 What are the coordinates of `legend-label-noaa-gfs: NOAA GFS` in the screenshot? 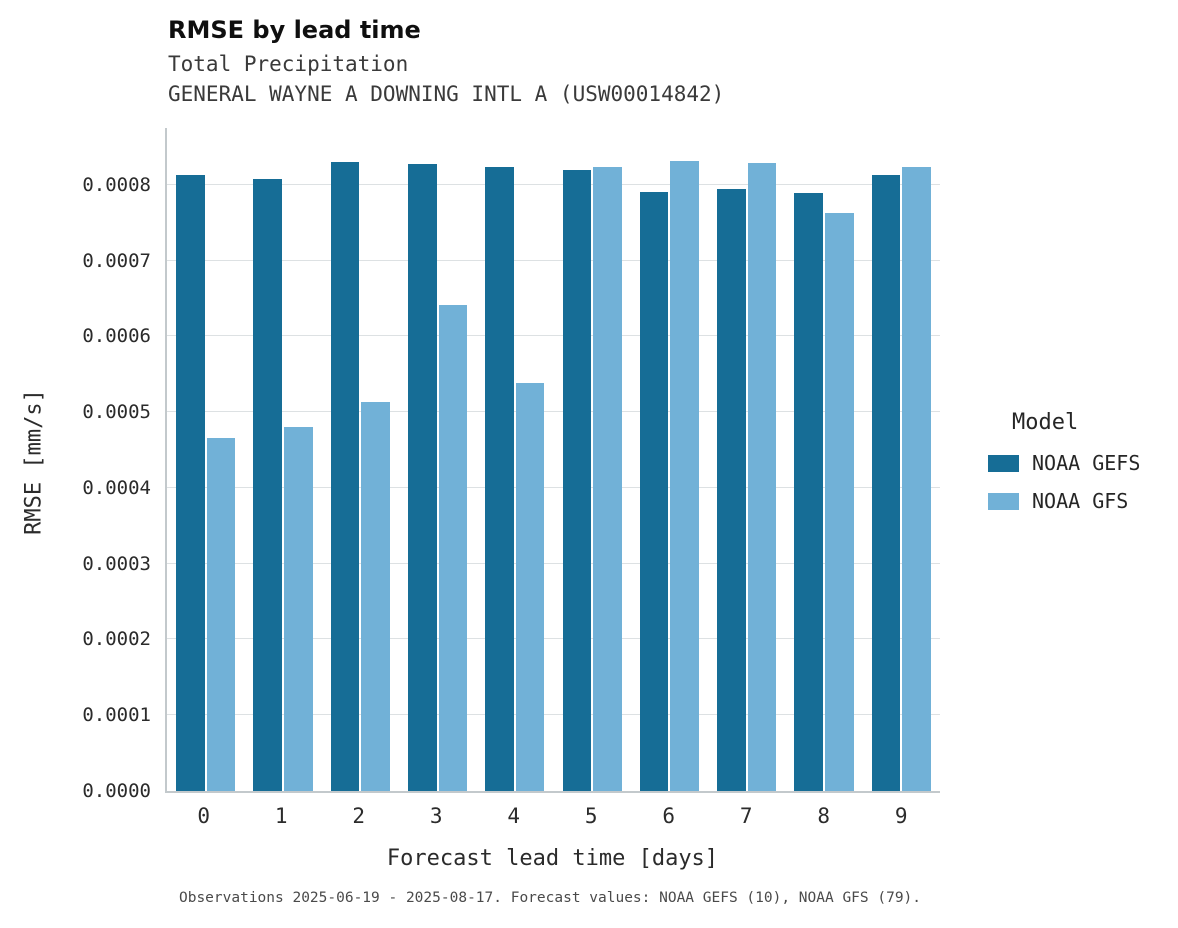 It's located at (1080, 501).